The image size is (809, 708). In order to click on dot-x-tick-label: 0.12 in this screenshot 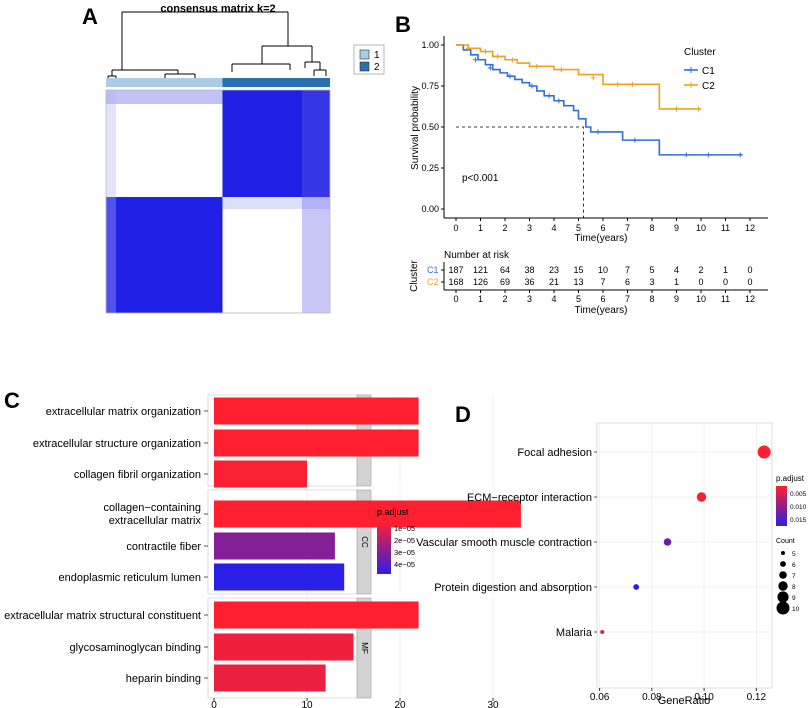, I will do `click(757, 697)`.